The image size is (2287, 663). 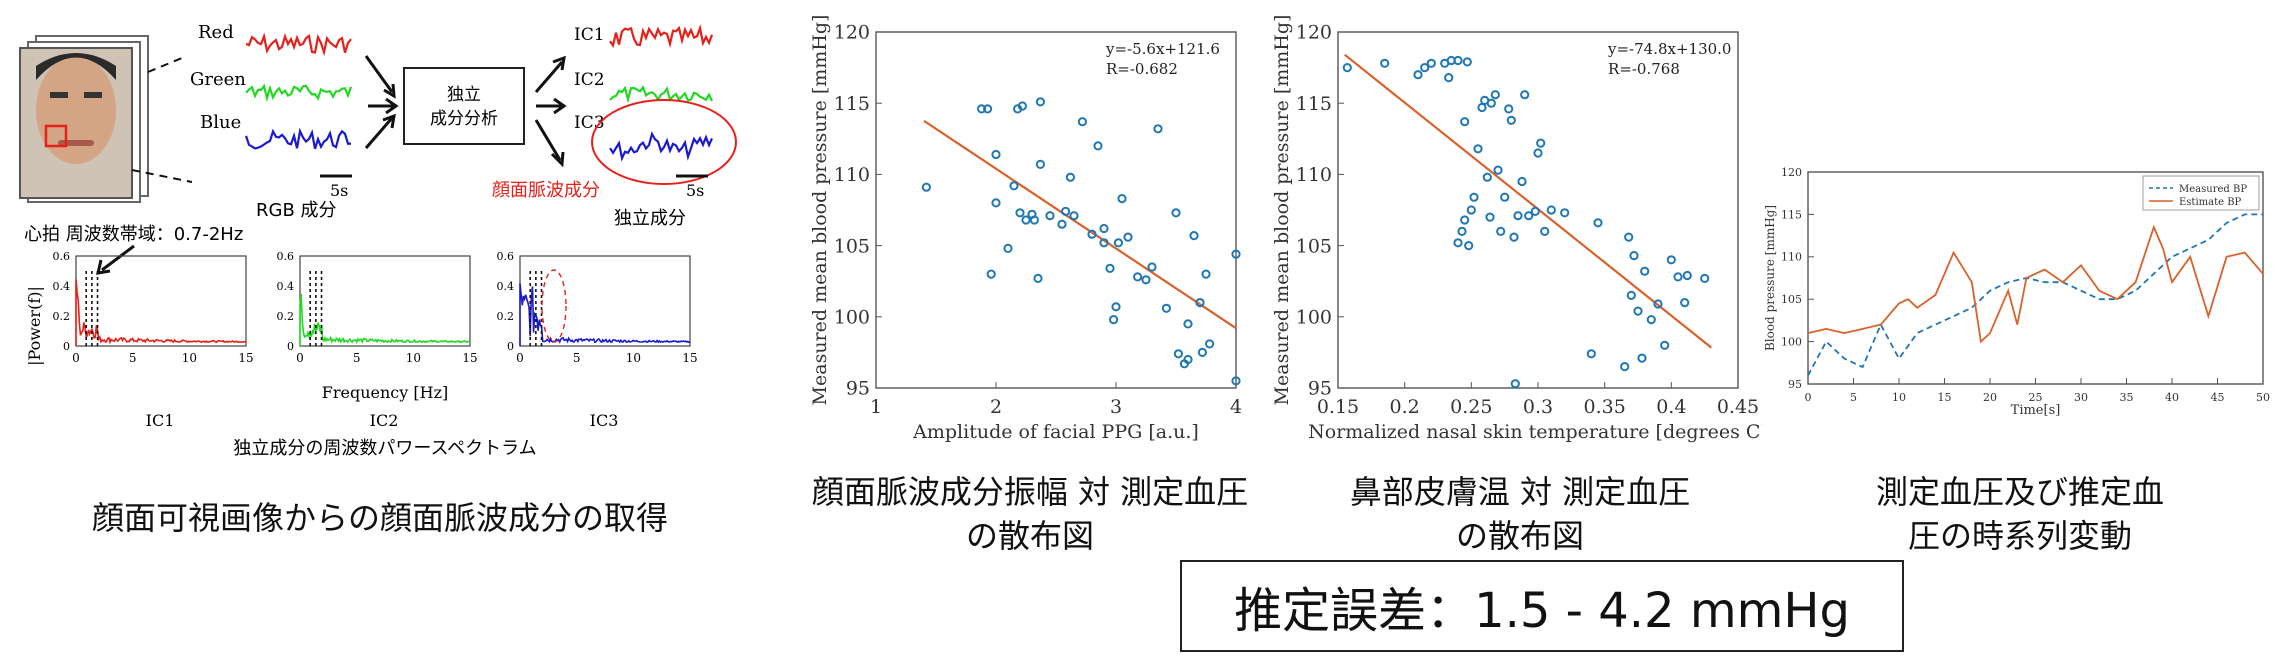 What do you see at coordinates (1520, 514) in the screenshot?
I see `mid-caption: 鼻部皮膚温 対 測定血圧 の散布図` at bounding box center [1520, 514].